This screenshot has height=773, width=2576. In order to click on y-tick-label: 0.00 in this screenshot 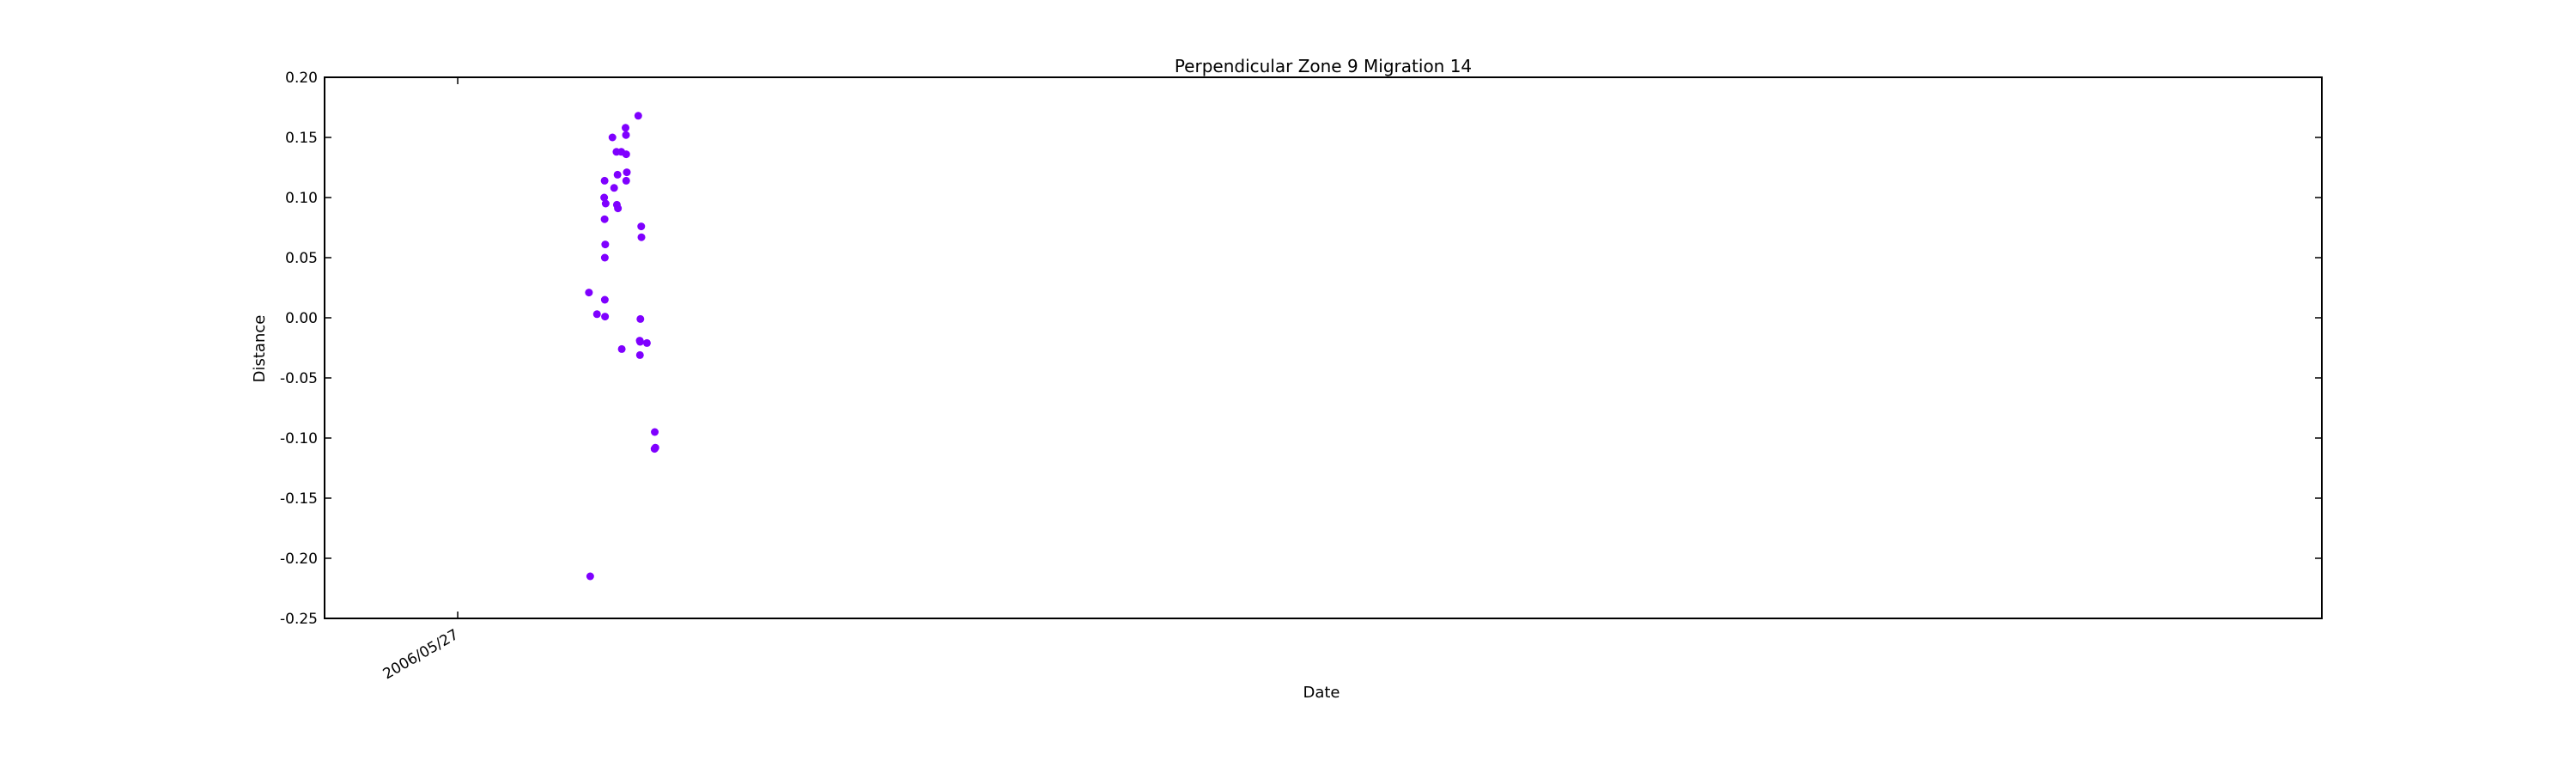, I will do `click(301, 318)`.